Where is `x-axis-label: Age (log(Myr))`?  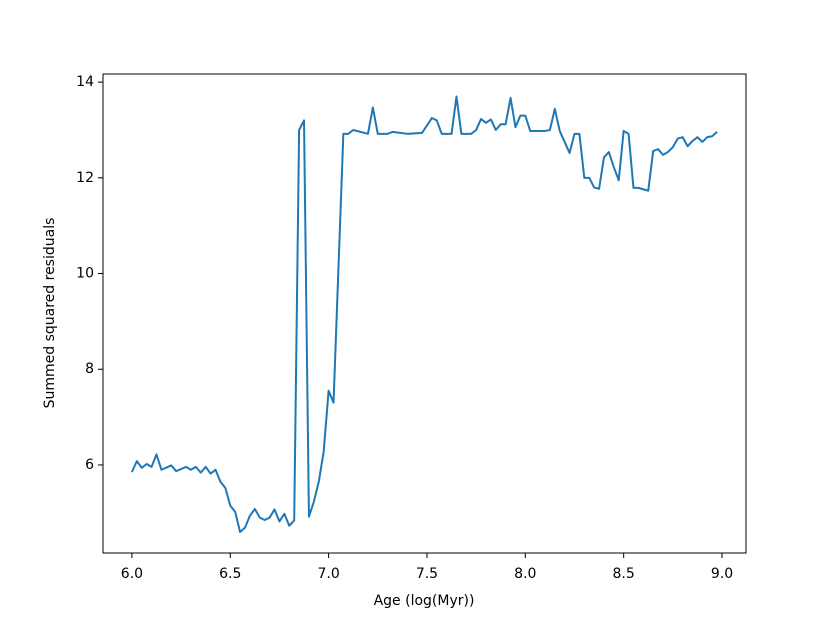
x-axis-label: Age (log(Myr)) is located at coordinates (424, 601).